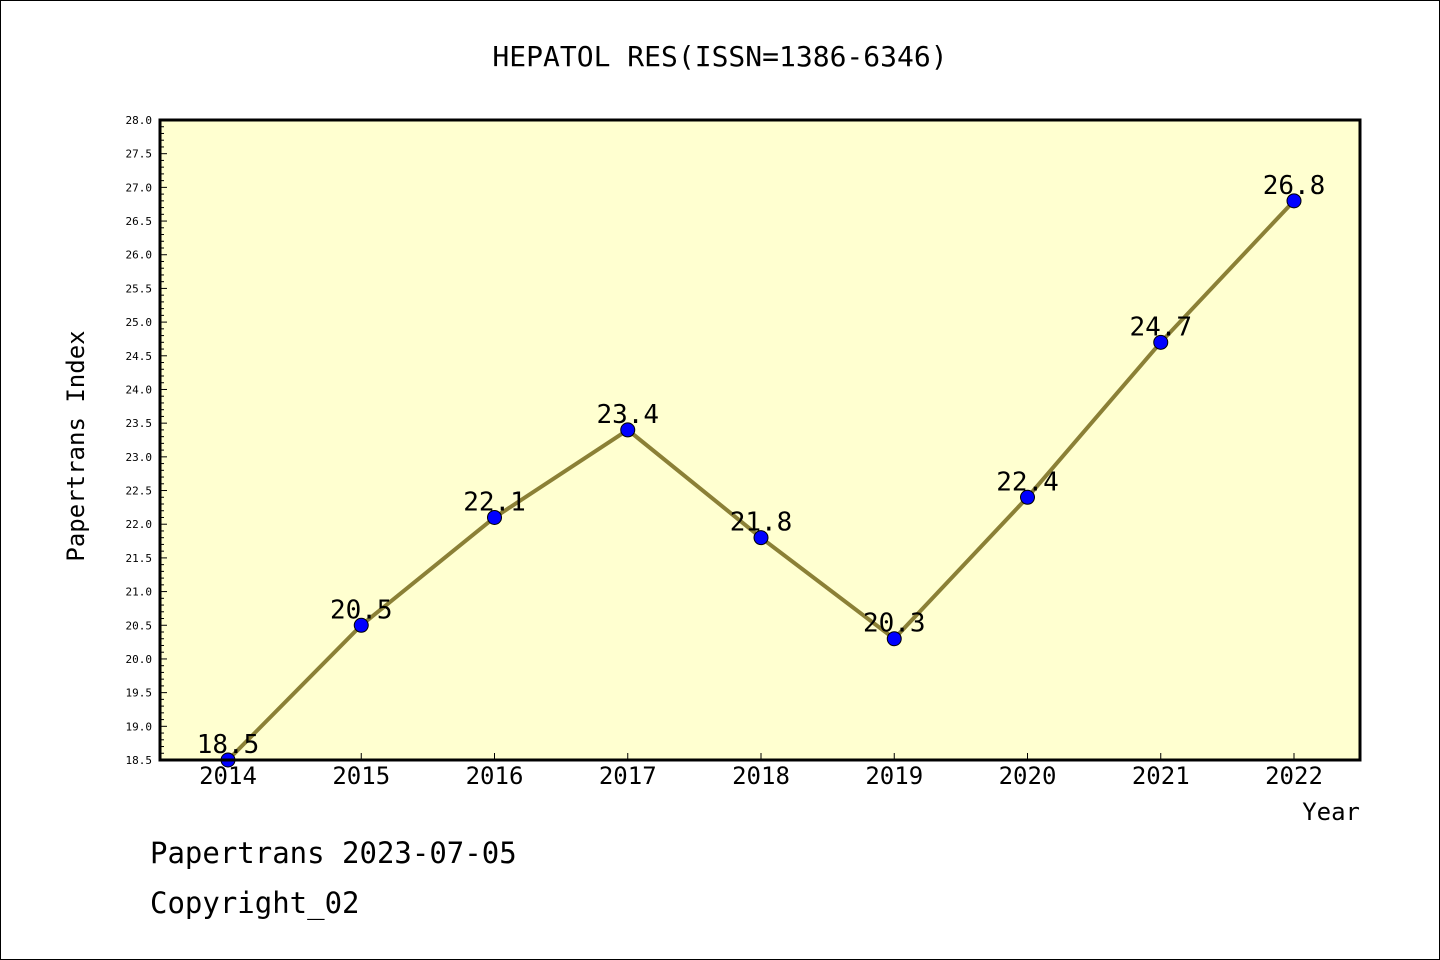 The height and width of the screenshot is (960, 1440). What do you see at coordinates (361, 776) in the screenshot?
I see `x-tick-label: 2015` at bounding box center [361, 776].